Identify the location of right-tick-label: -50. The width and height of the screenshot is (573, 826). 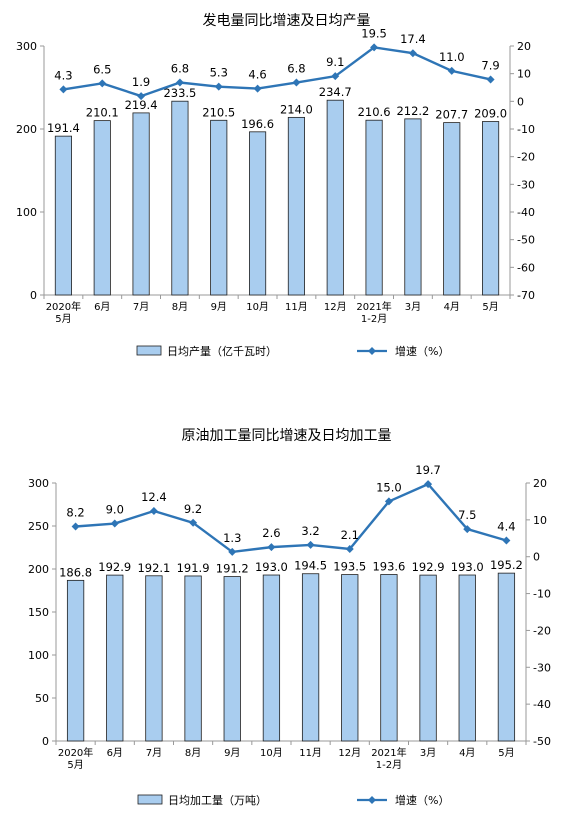
(526, 240).